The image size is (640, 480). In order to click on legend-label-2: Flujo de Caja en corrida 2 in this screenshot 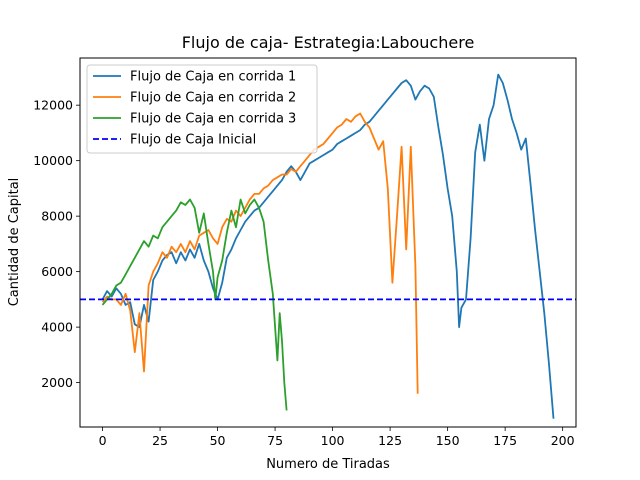, I will do `click(213, 98)`.